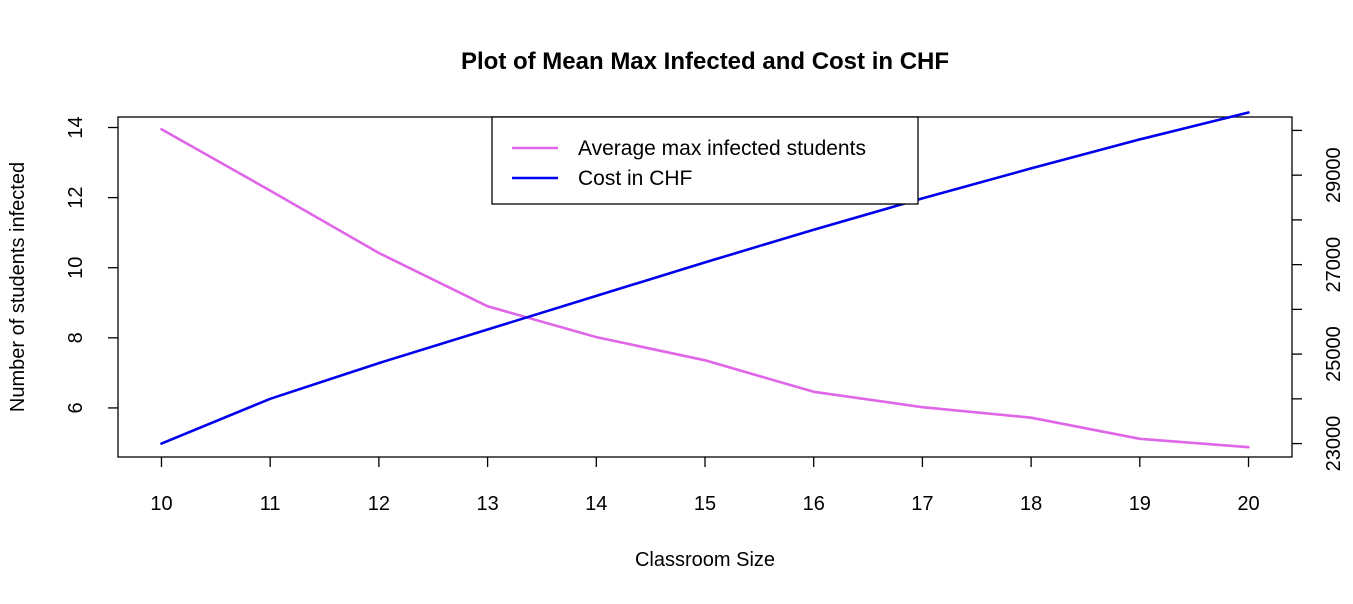 The width and height of the screenshot is (1353, 604). I want to click on legend-label-cost-chf: Cost in CHF, so click(635, 178).